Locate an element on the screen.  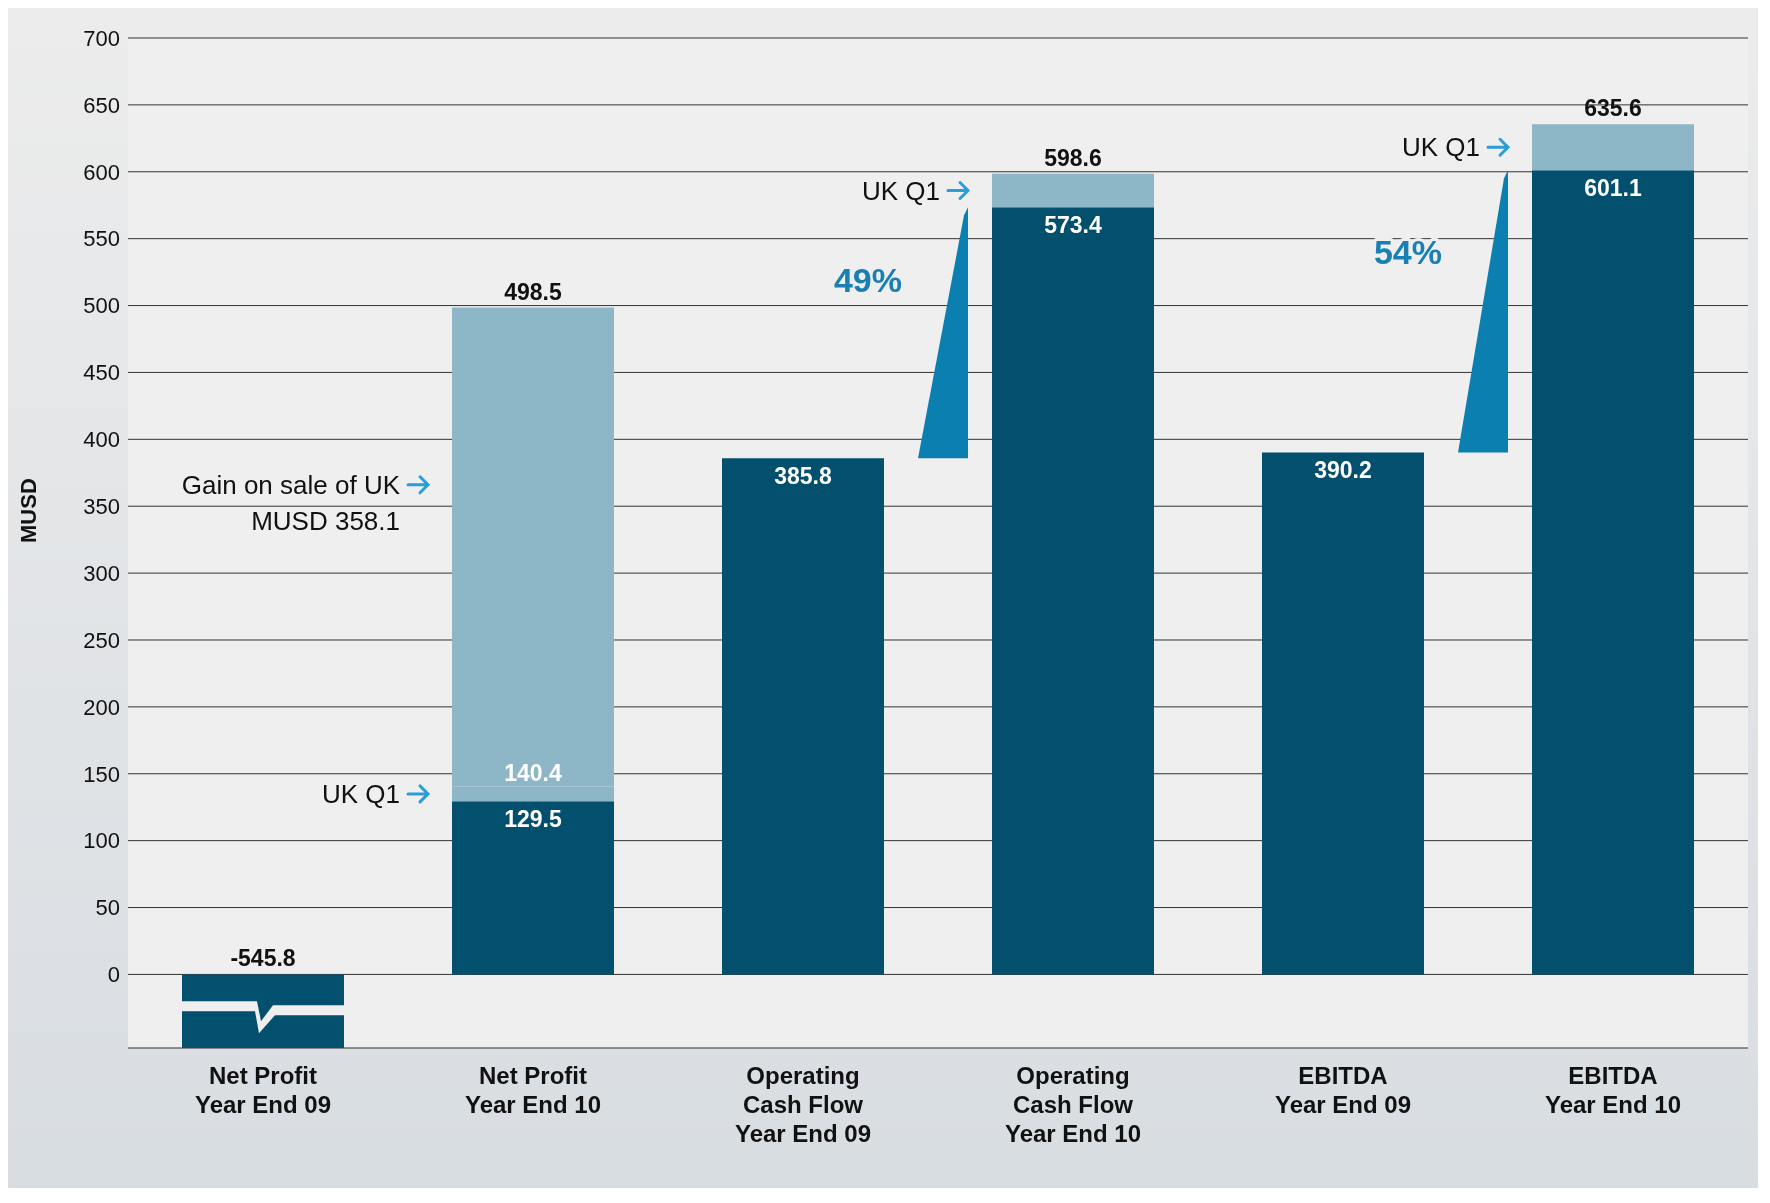
x-tick-label: EBITDA Year End 09 is located at coordinates (1343, 1090).